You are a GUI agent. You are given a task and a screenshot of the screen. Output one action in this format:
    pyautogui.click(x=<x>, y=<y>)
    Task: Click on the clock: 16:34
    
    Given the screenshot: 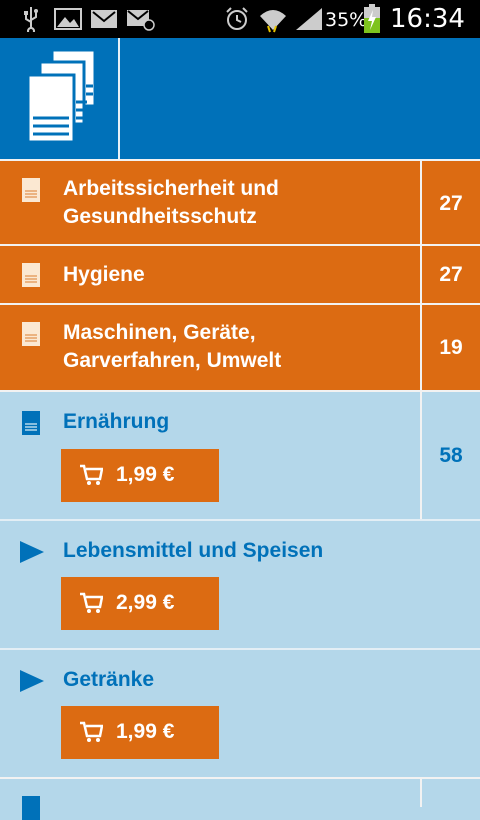 What is the action you would take?
    pyautogui.click(x=427, y=19)
    